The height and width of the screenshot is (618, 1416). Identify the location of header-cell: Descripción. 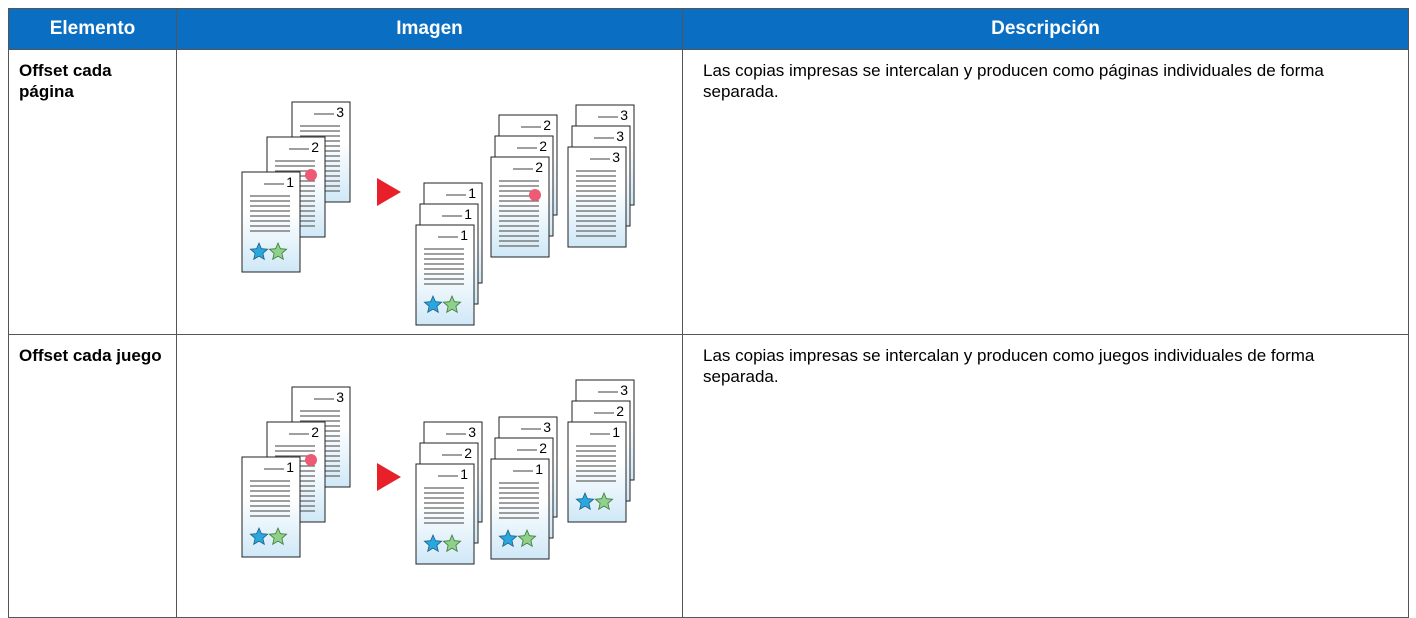
(1045, 29).